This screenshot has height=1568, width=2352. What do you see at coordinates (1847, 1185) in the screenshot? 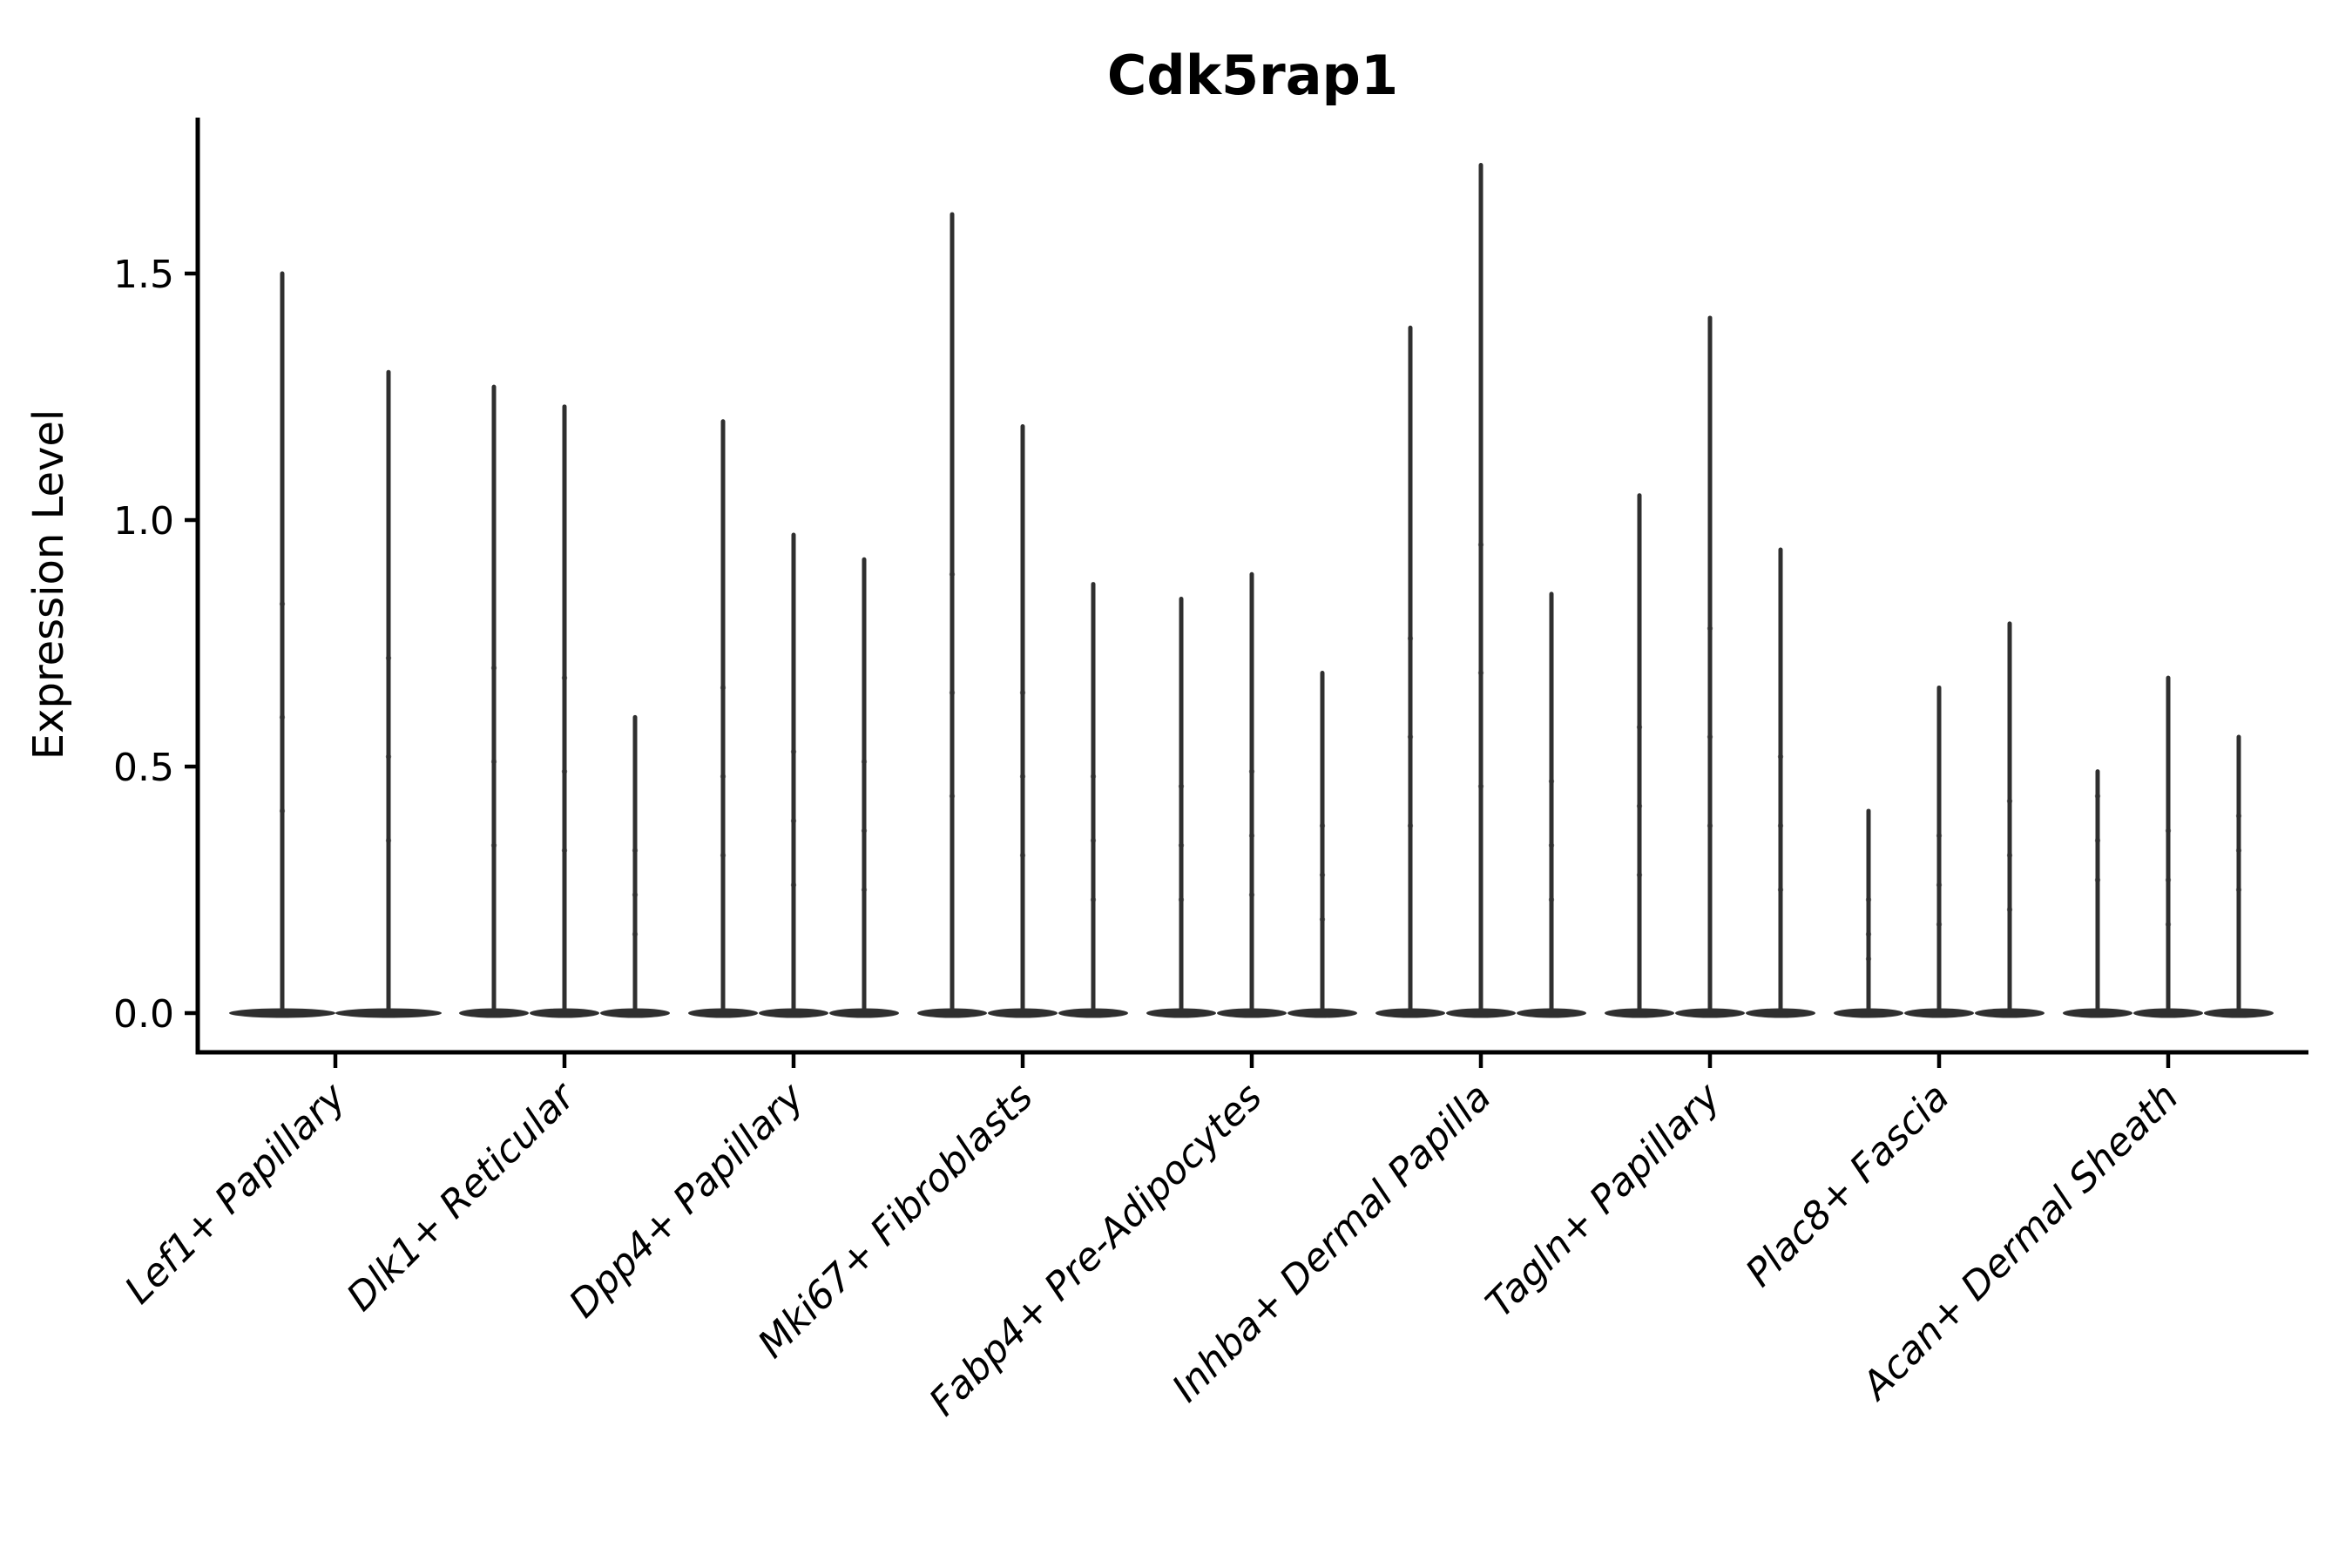
I see `x-tick-label: Plac8+ Fascia` at bounding box center [1847, 1185].